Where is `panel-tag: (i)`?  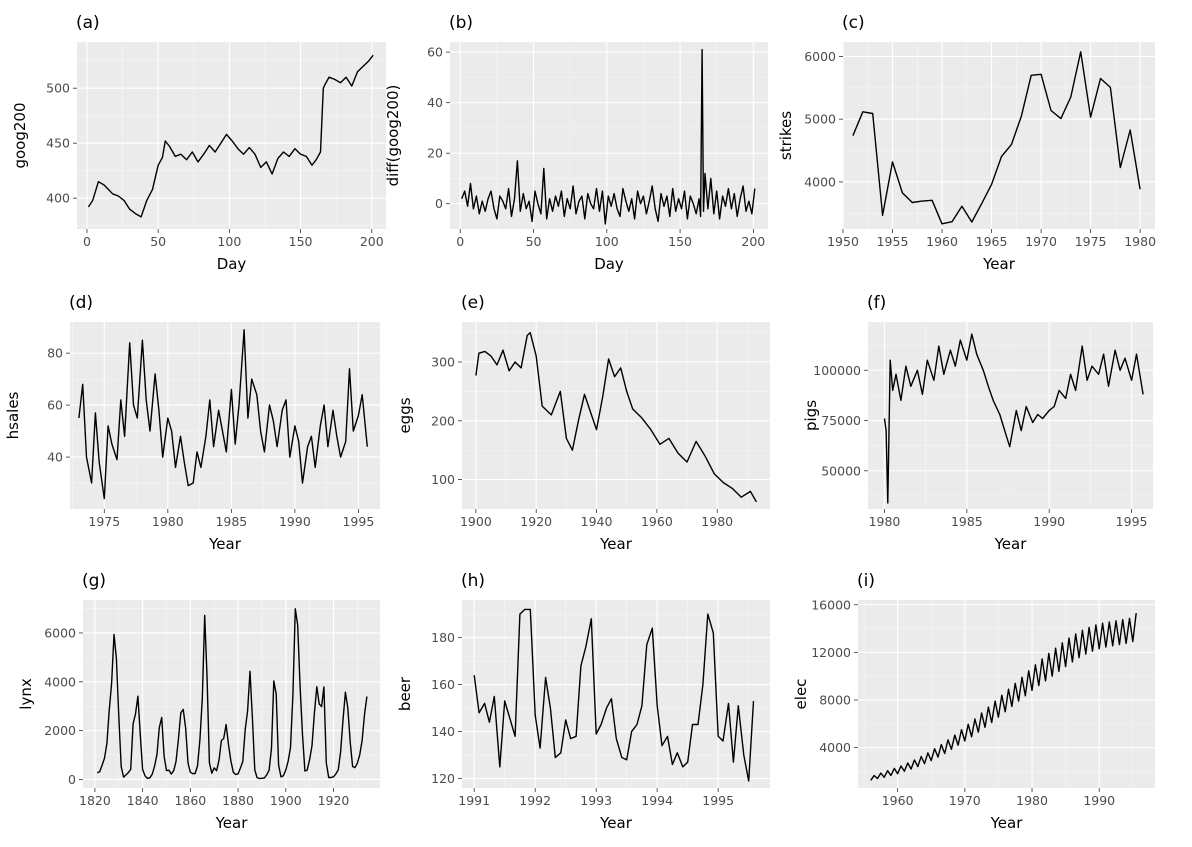
panel-tag: (i) is located at coordinates (866, 581).